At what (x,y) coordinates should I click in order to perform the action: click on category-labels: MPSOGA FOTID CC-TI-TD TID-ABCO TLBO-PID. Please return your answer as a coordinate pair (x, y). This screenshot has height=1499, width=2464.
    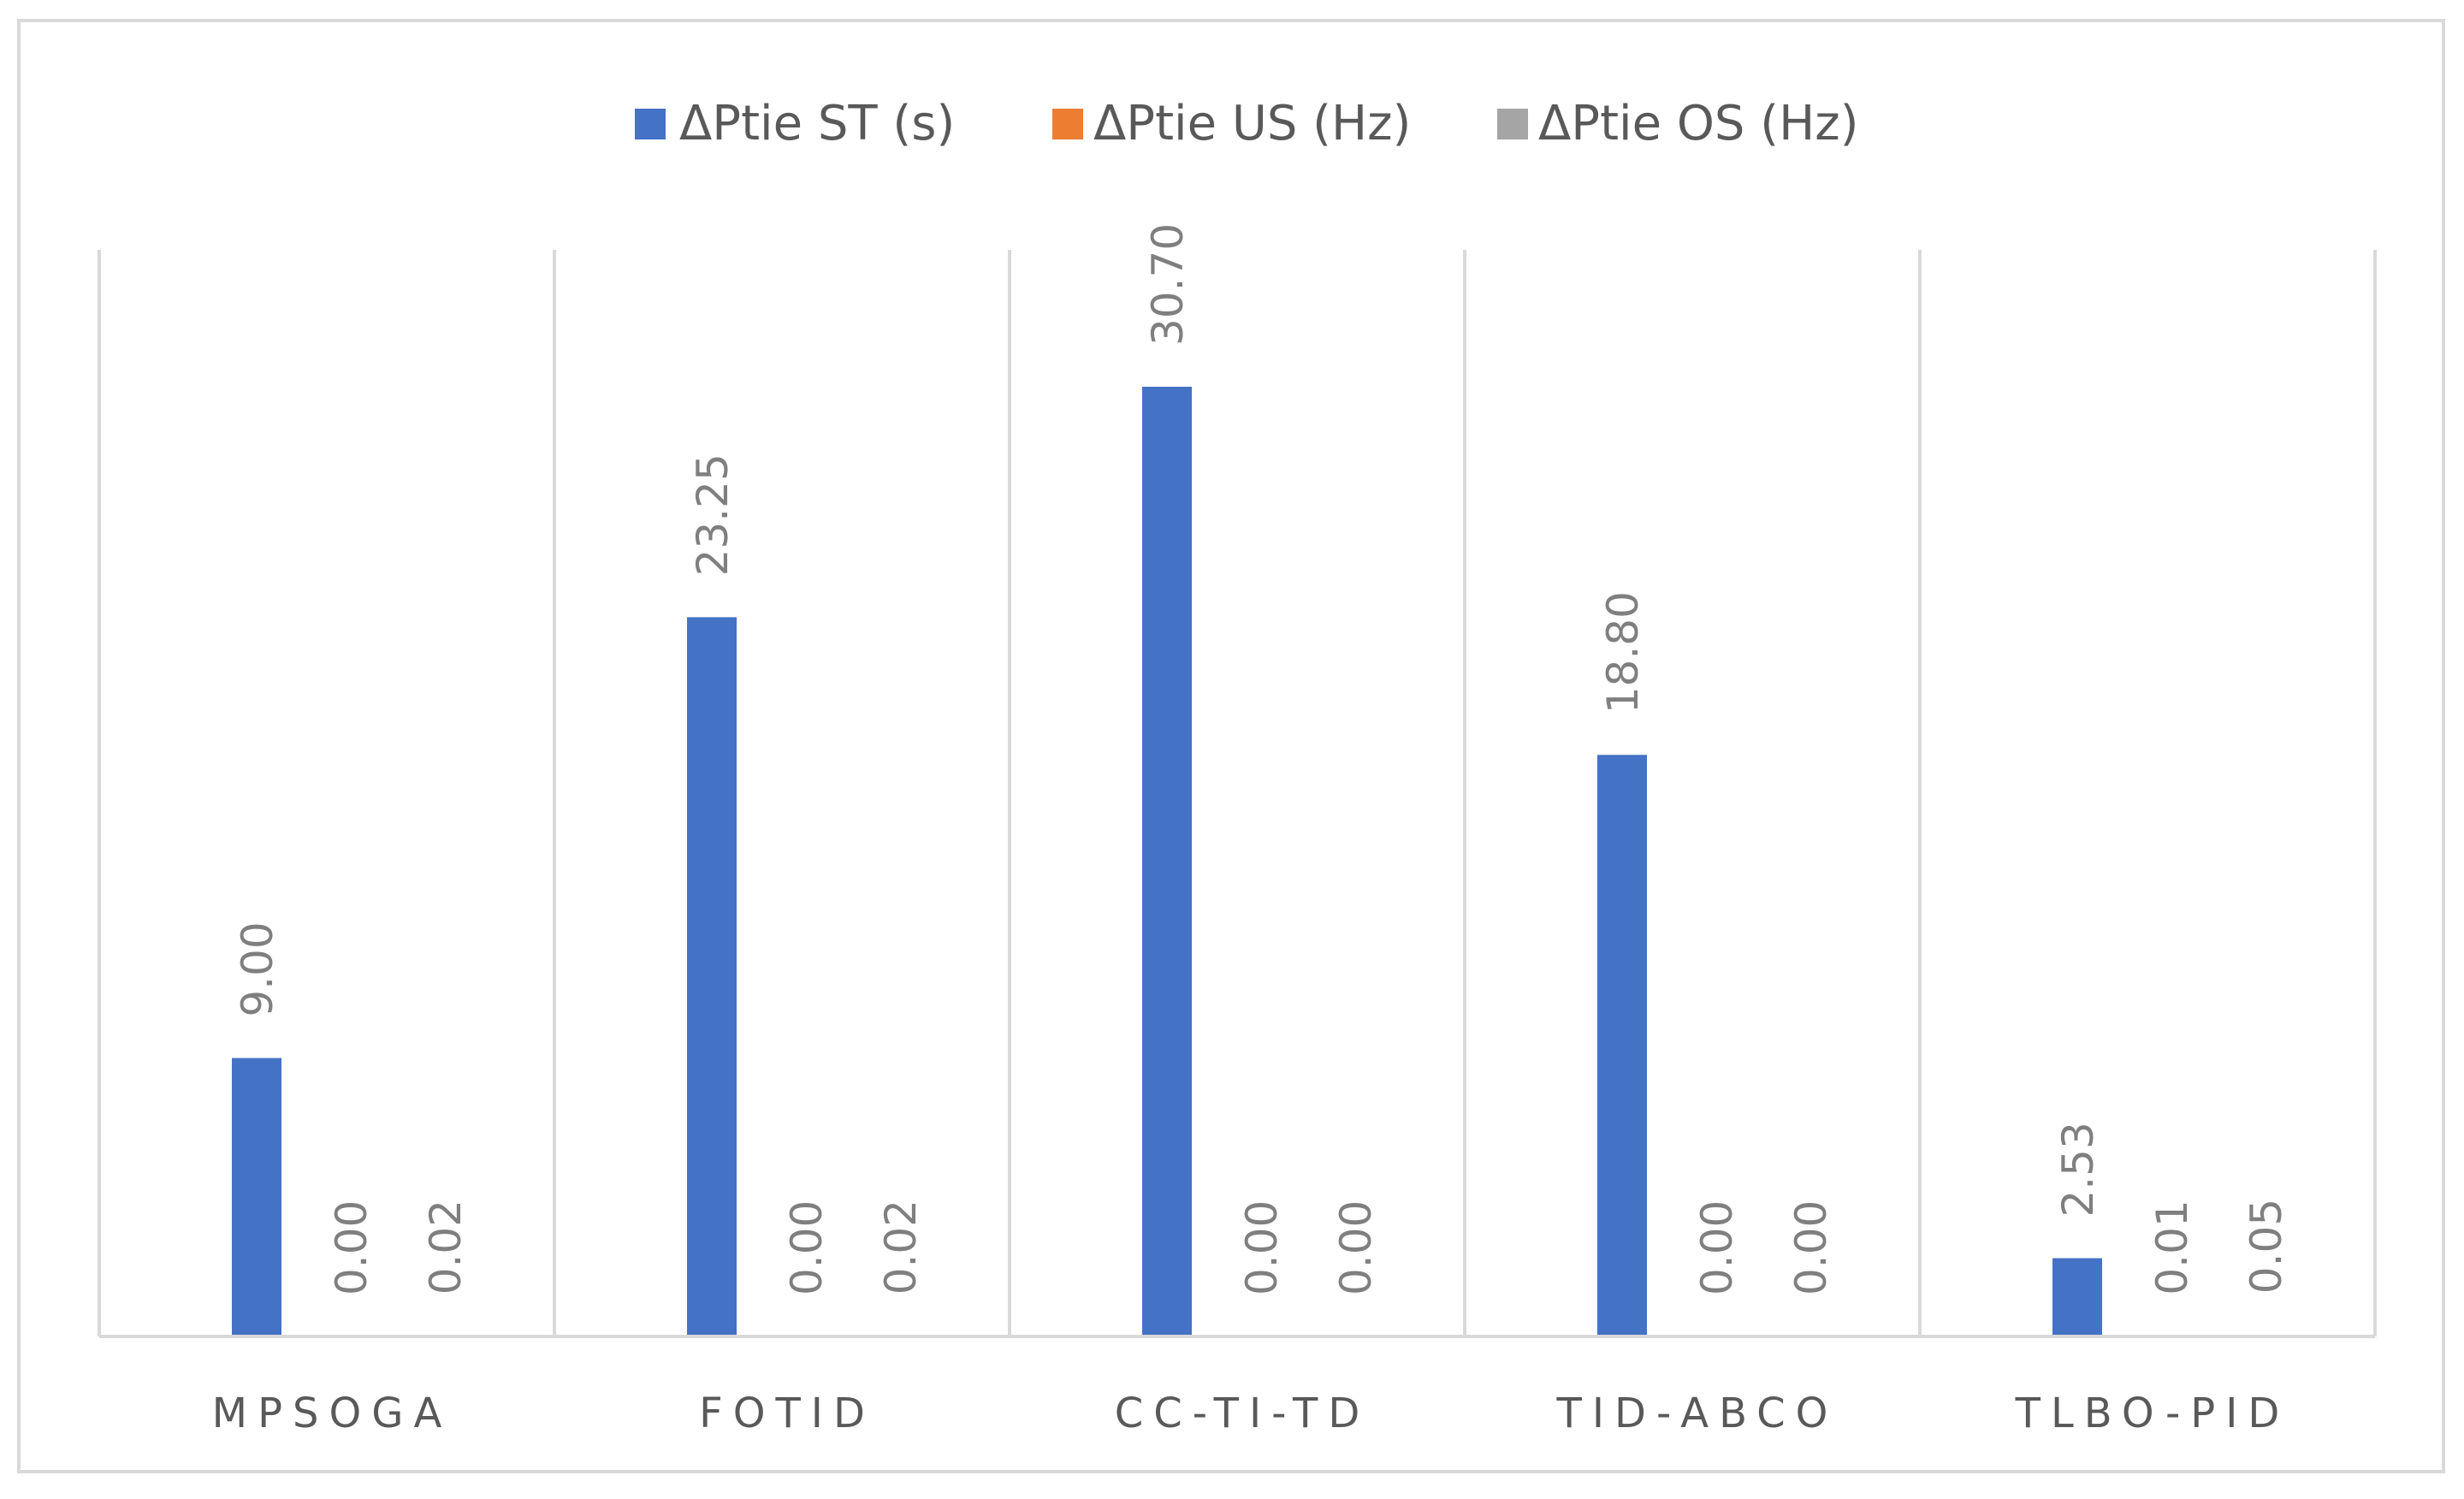
    Looking at the image, I should click on (1251, 1413).